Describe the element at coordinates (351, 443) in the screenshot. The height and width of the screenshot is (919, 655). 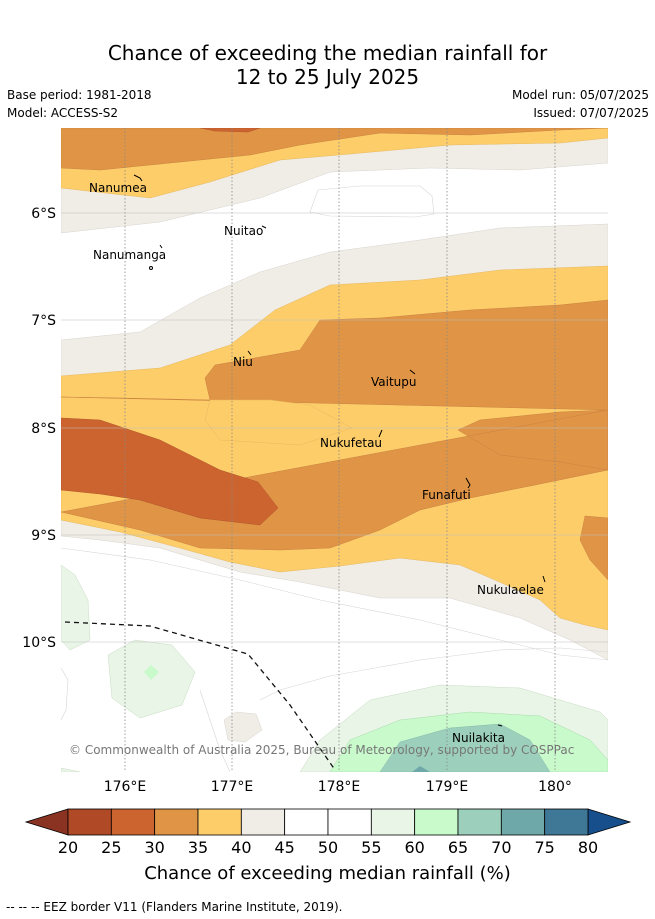
I see `place-label-nukufetau: Nukufetau` at that location.